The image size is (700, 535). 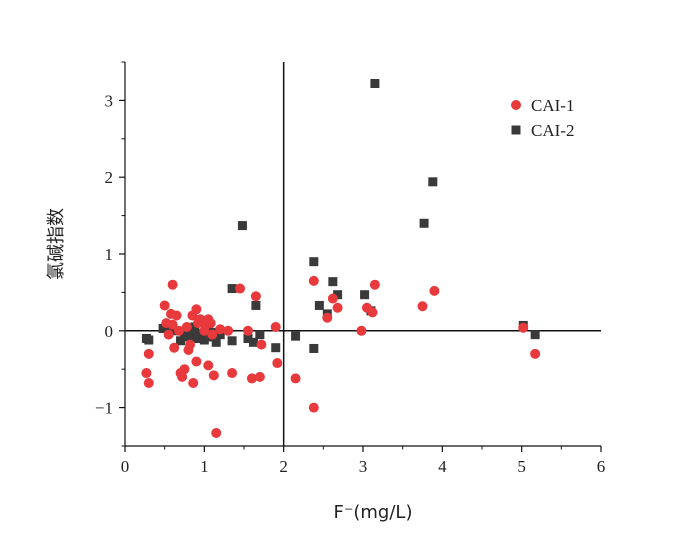 What do you see at coordinates (552, 105) in the screenshot?
I see `legend-label-cai-1: CAI-1` at bounding box center [552, 105].